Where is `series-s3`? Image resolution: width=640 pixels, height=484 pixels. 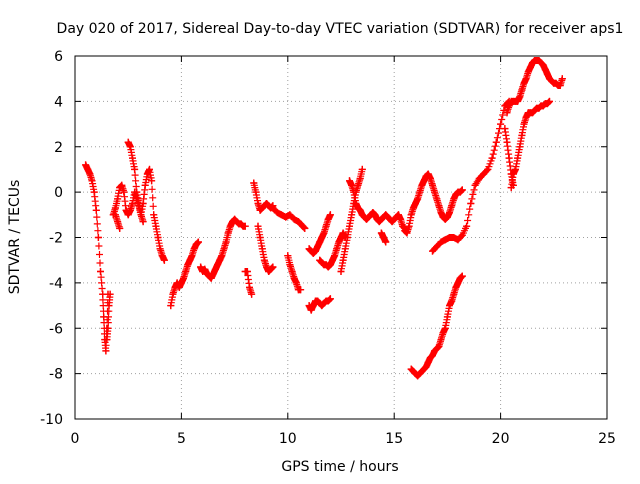
series-s3 is located at coordinates (138, 214).